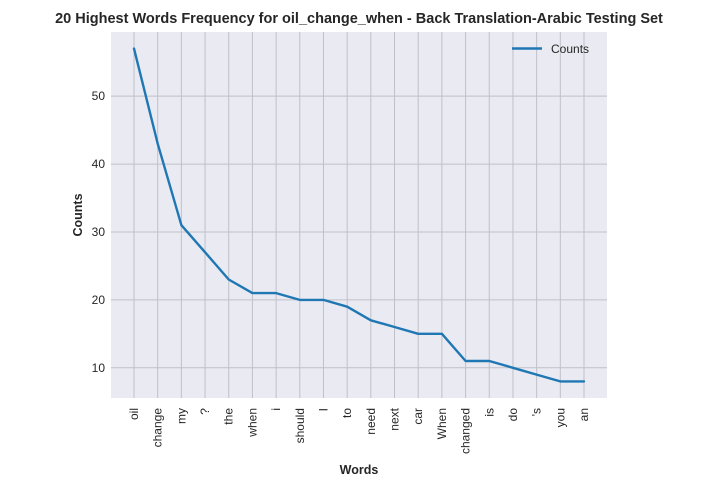 The height and width of the screenshot is (487, 718). Describe the element at coordinates (550, 49) in the screenshot. I see `legend: Counts` at that location.